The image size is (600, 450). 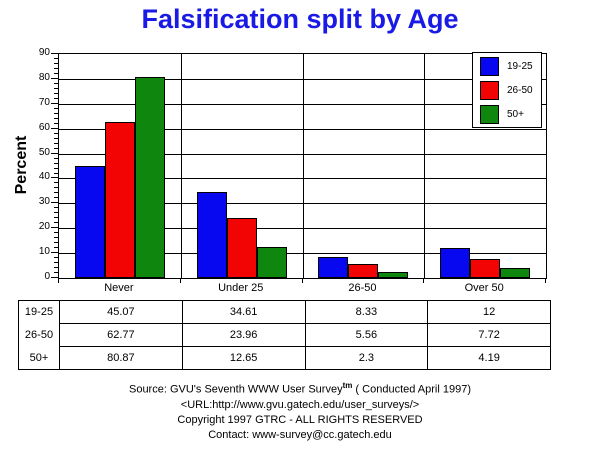 What do you see at coordinates (44, 77) in the screenshot?
I see `y-tick-label: 80` at bounding box center [44, 77].